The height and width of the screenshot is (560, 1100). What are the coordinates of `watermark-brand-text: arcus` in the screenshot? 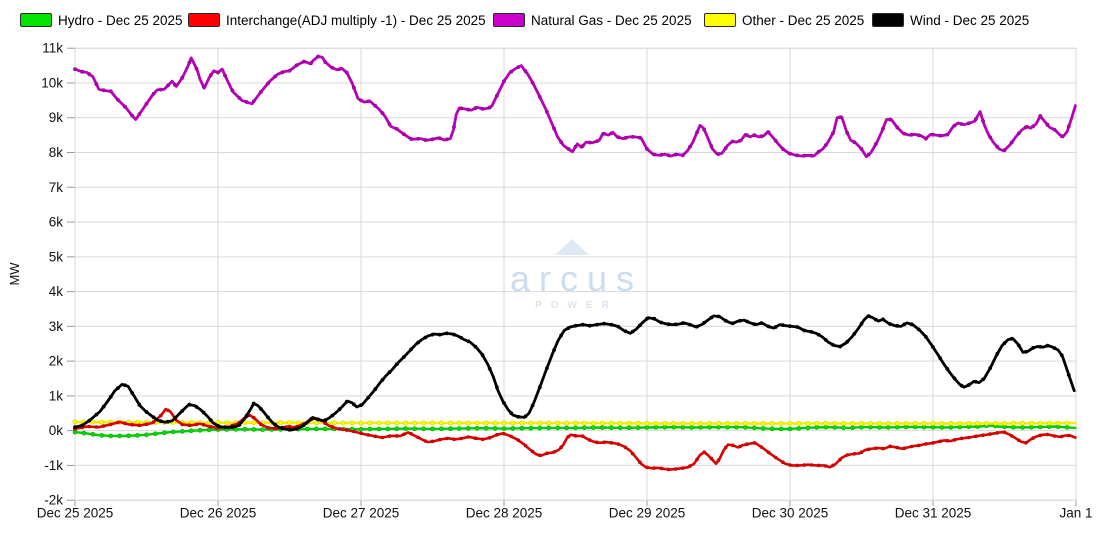 It's located at (576, 278).